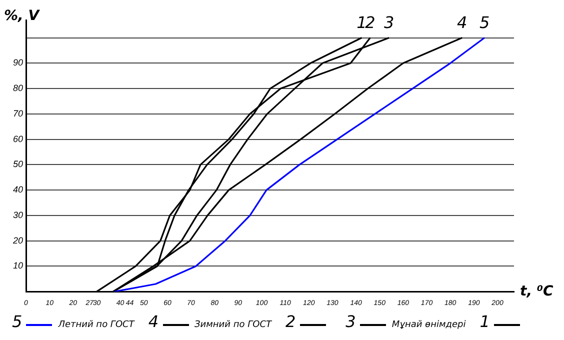  I want to click on text: 2, so click(290, 321).